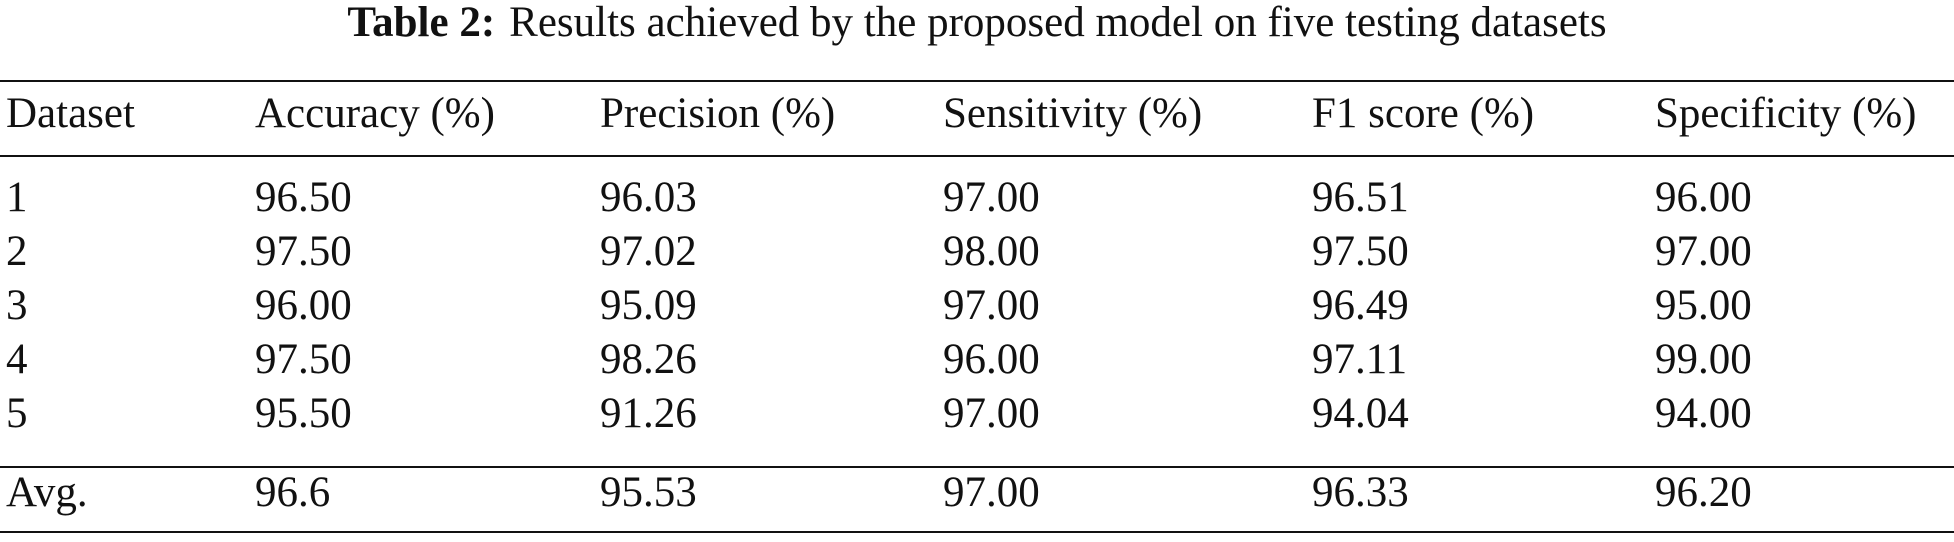 This screenshot has height=542, width=1954. Describe the element at coordinates (1360, 305) in the screenshot. I see `table-cell: 96.49` at that location.